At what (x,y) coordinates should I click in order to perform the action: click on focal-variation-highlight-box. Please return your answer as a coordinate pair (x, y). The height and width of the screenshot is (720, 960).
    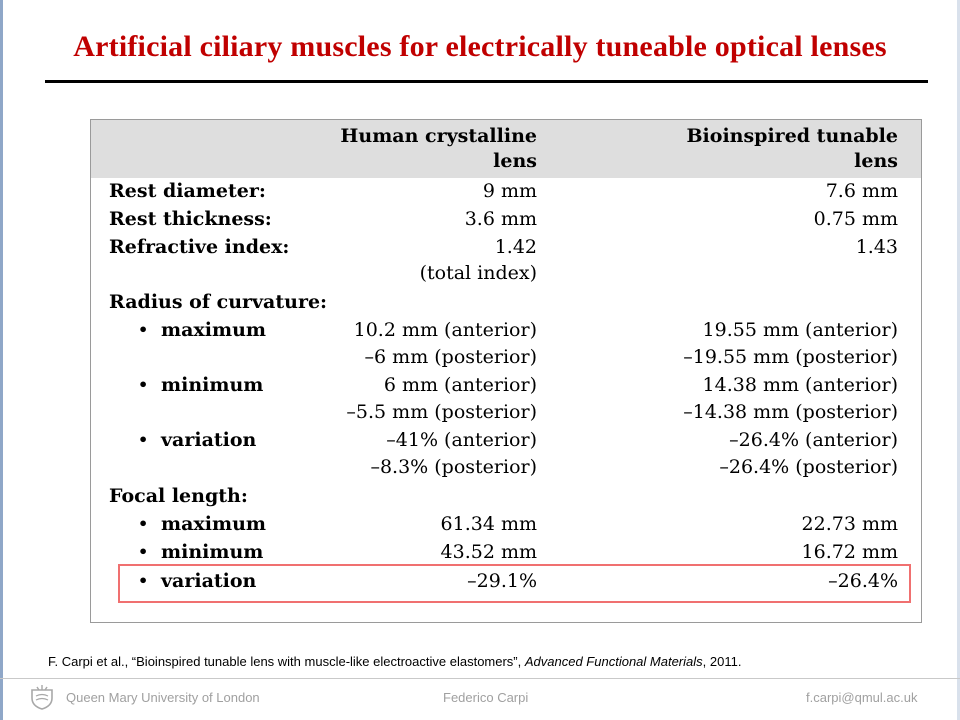
    Looking at the image, I should click on (514, 583).